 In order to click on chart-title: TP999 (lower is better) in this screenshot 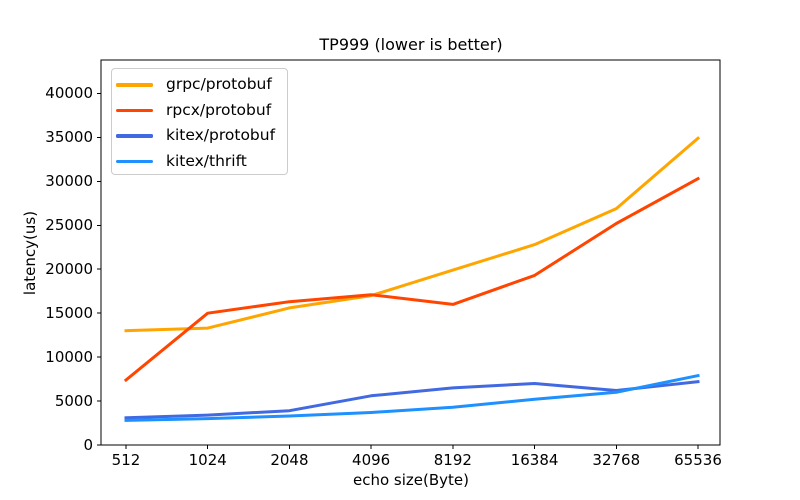, I will do `click(411, 44)`.